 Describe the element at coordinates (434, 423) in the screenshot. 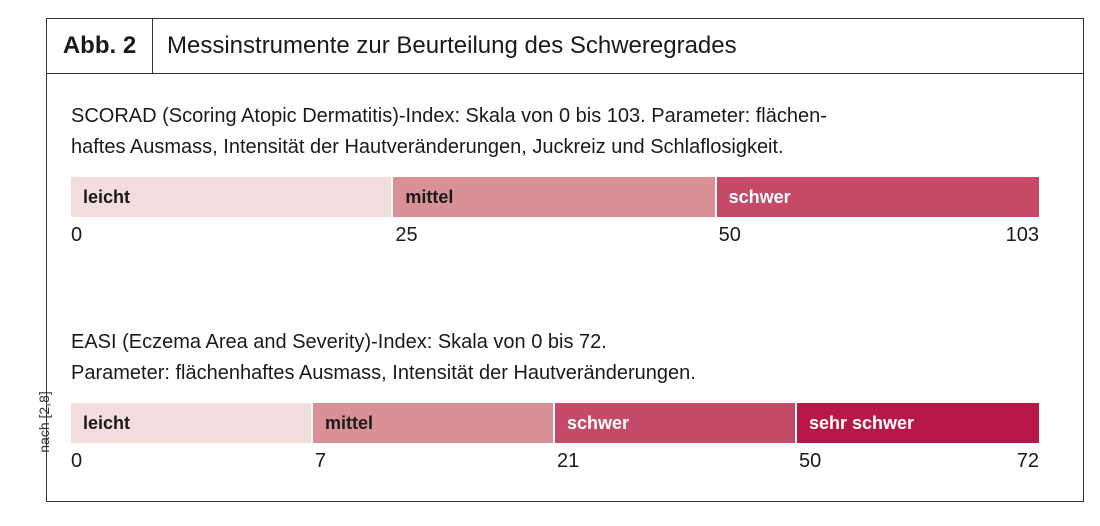

I see `easi-segment-mittel: mittel` at that location.